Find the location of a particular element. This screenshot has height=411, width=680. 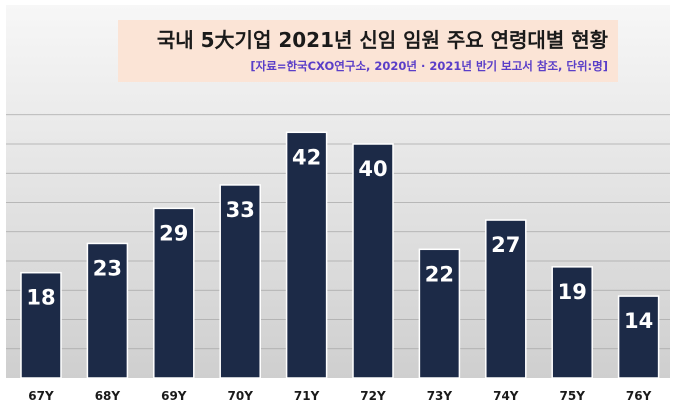

x-tick-68Y: 68Y is located at coordinates (108, 396).